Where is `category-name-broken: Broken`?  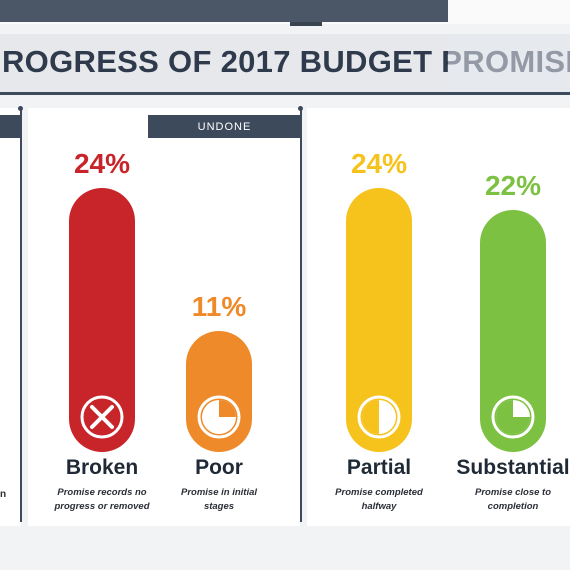
category-name-broken: Broken is located at coordinates (102, 467).